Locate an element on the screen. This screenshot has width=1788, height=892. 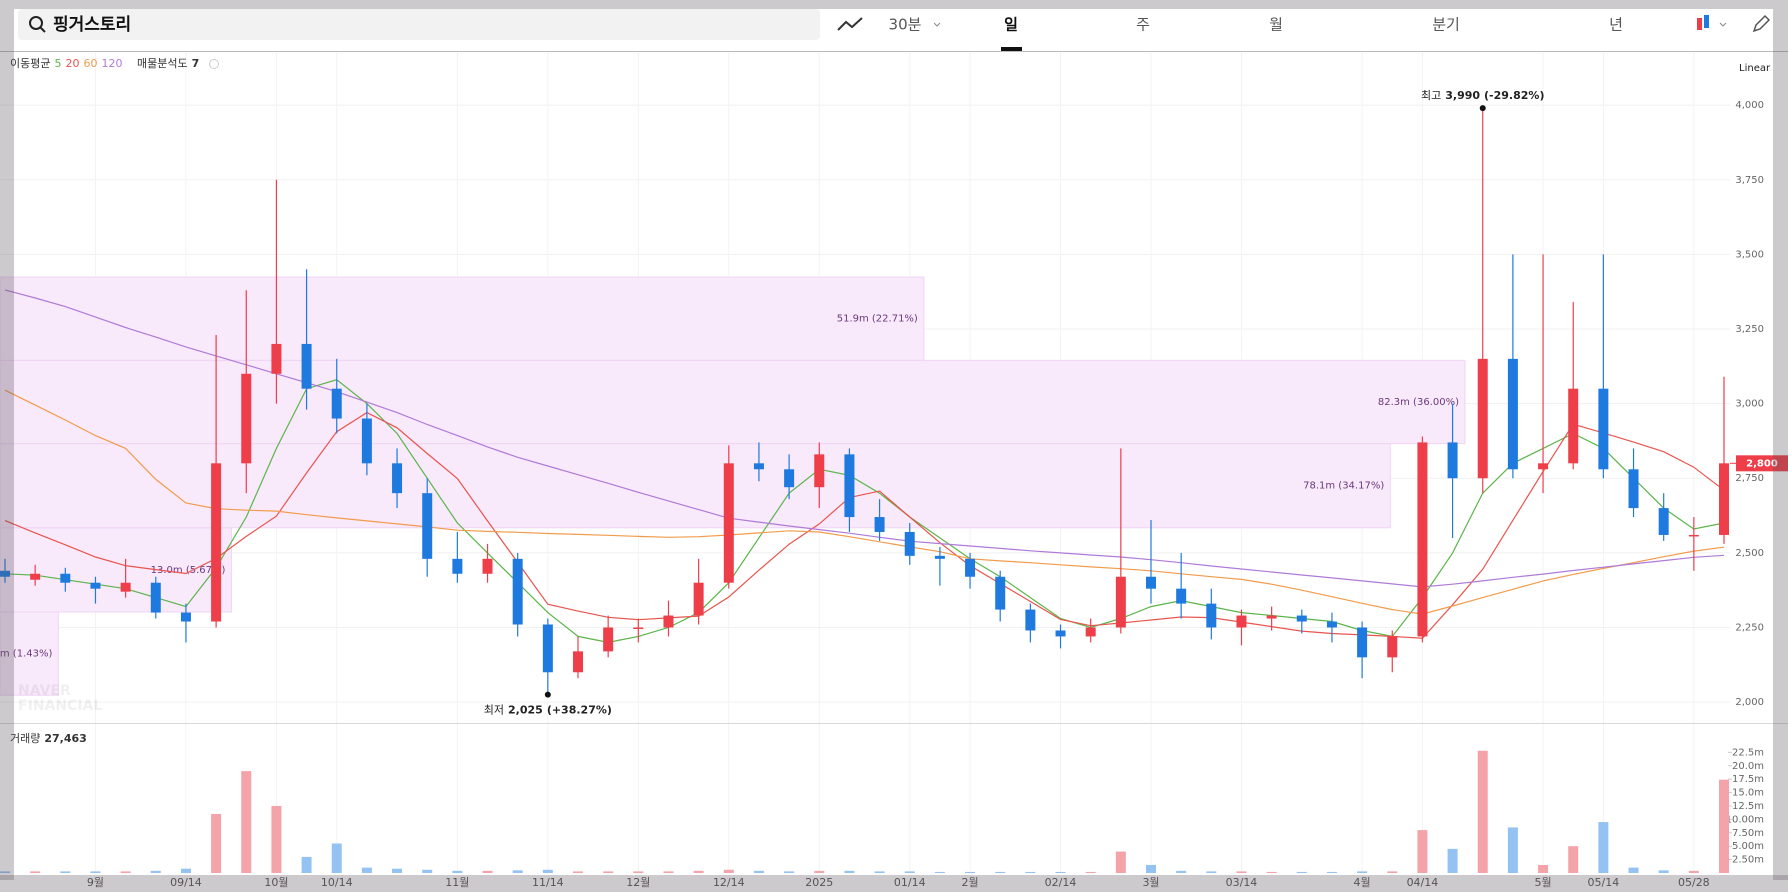
price-tag is located at coordinates (1762, 463).